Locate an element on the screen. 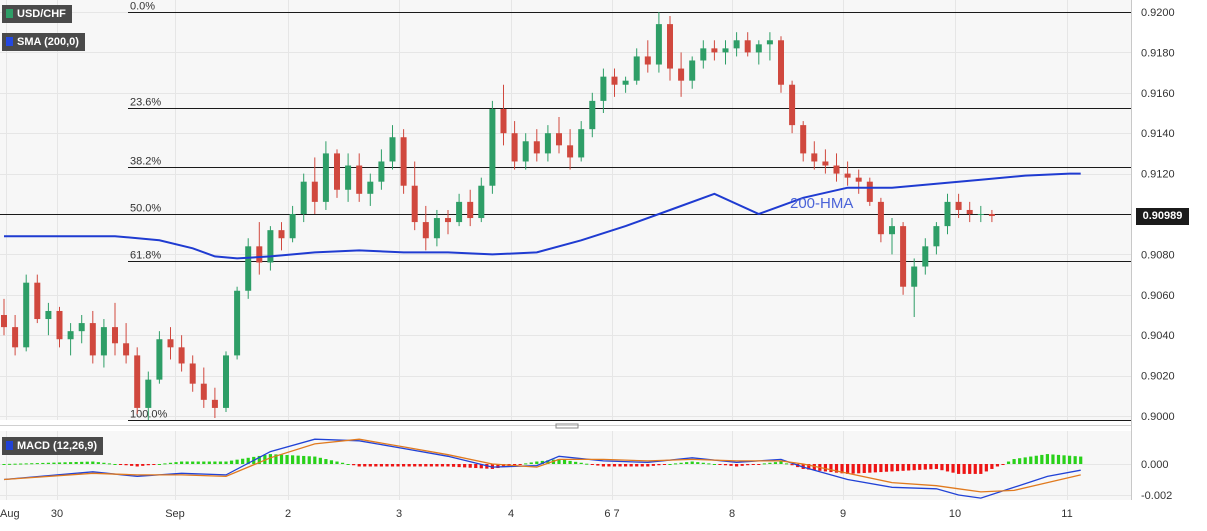 This screenshot has height=531, width=1207. macd-indicator-tag: MACD (12,26,9) is located at coordinates (53, 446).